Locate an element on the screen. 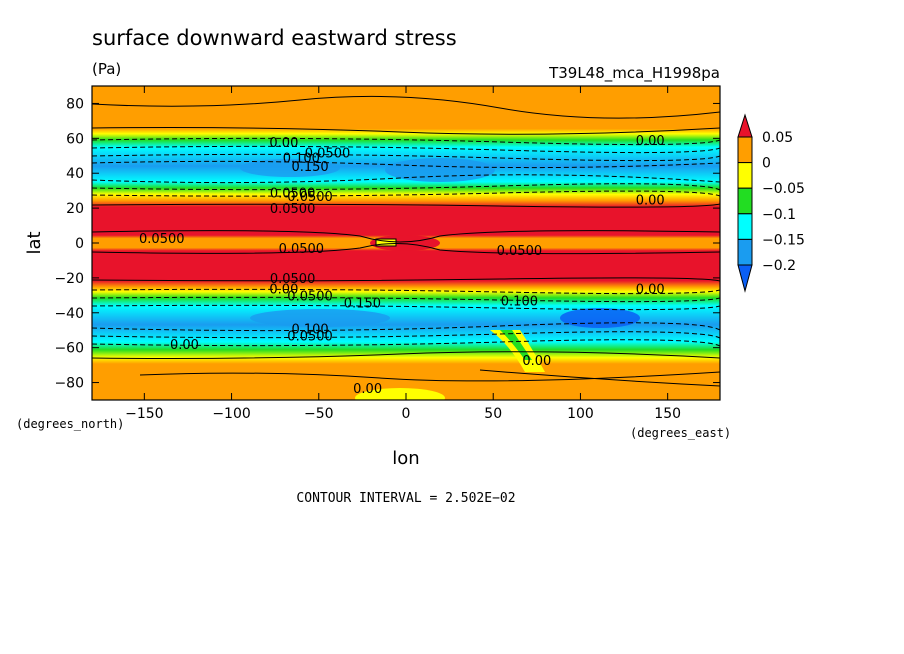 This screenshot has height=654, width=904. y-axis-label: lat is located at coordinates (34, 242).